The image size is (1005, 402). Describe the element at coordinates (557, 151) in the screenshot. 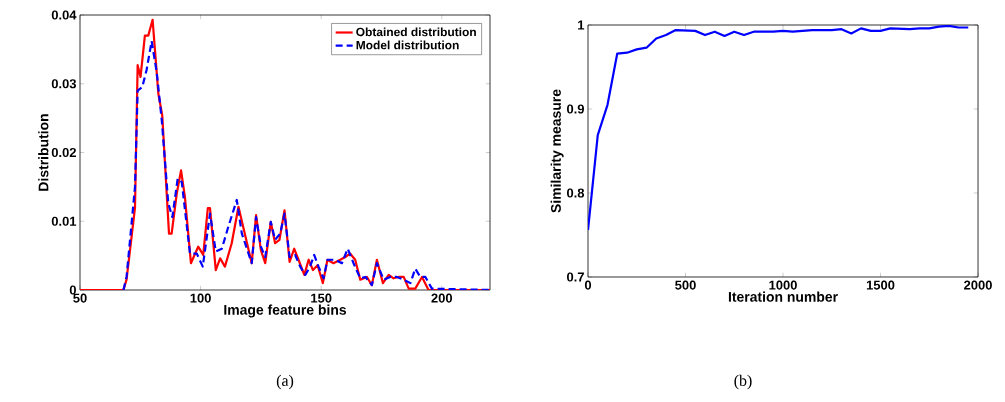

I see `y-axis-title: Similarity measure` at that location.